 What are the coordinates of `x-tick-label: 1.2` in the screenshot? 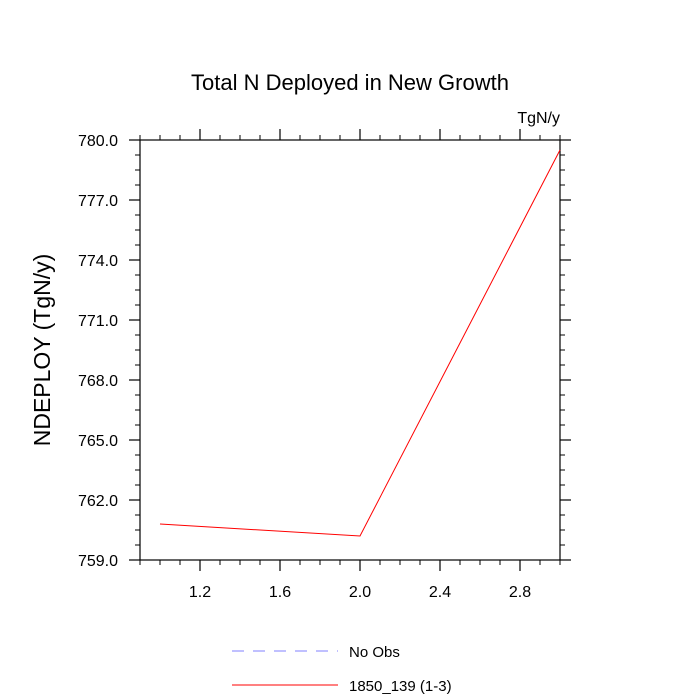 It's located at (200, 592).